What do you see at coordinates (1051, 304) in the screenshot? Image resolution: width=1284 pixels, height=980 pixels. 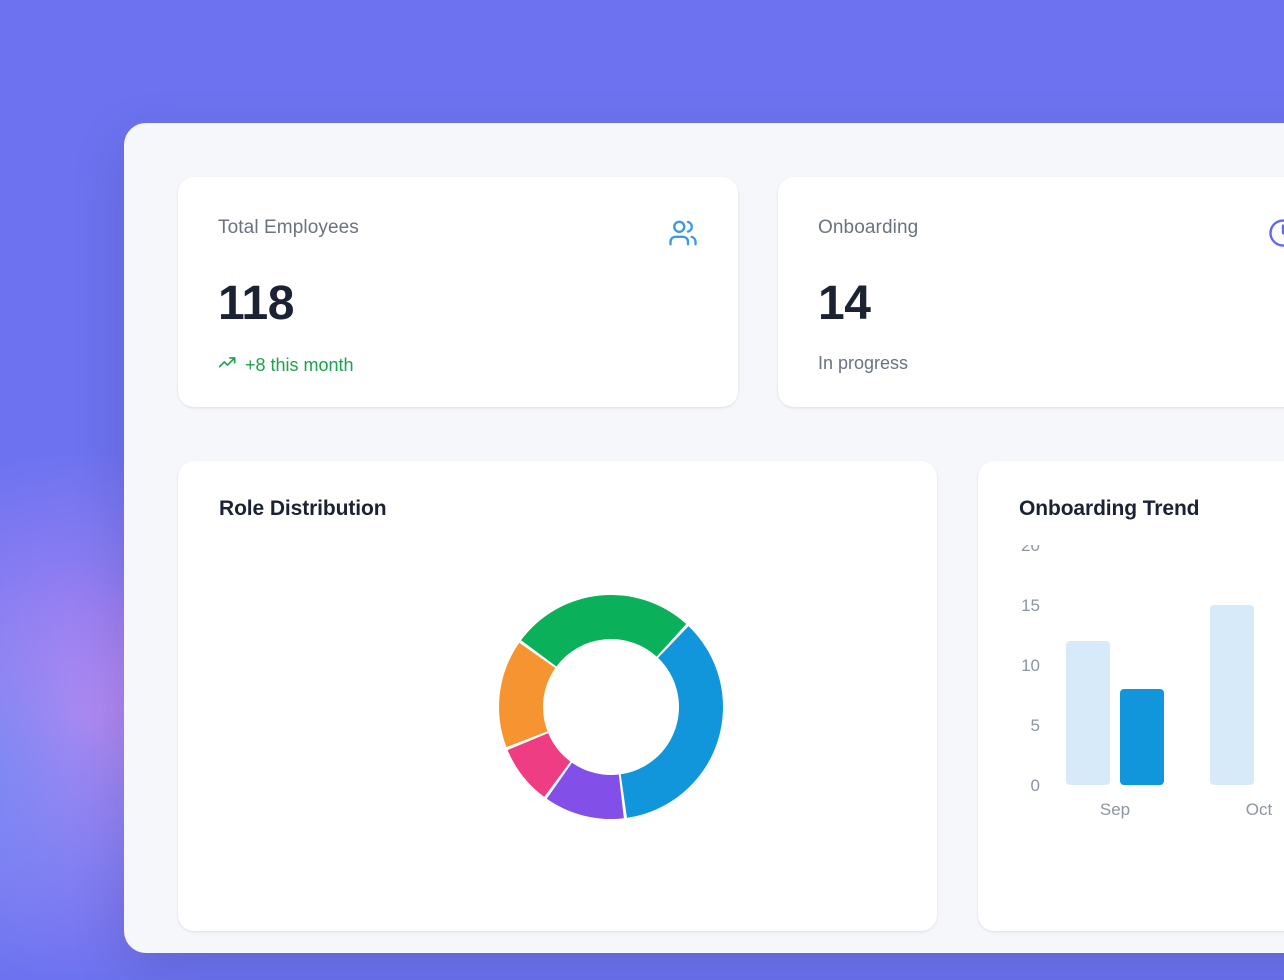 I see `stat-card-value: 14` at bounding box center [1051, 304].